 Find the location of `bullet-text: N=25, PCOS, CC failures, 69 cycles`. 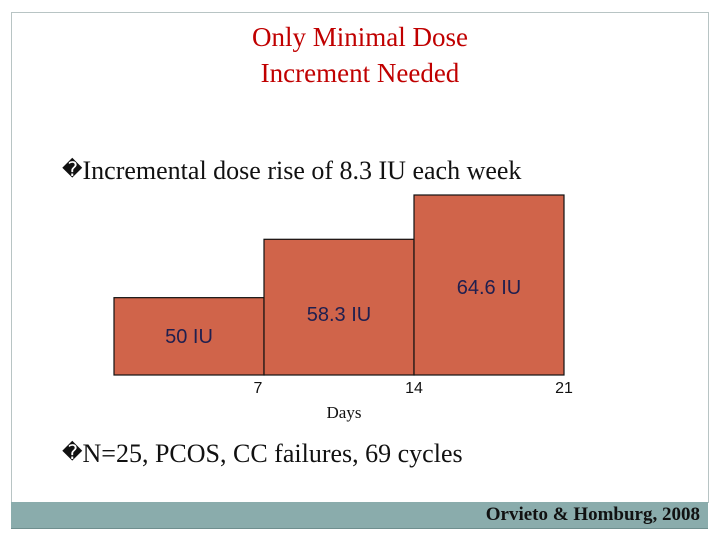

bullet-text: N=25, PCOS, CC failures, 69 cycles is located at coordinates (272, 453).